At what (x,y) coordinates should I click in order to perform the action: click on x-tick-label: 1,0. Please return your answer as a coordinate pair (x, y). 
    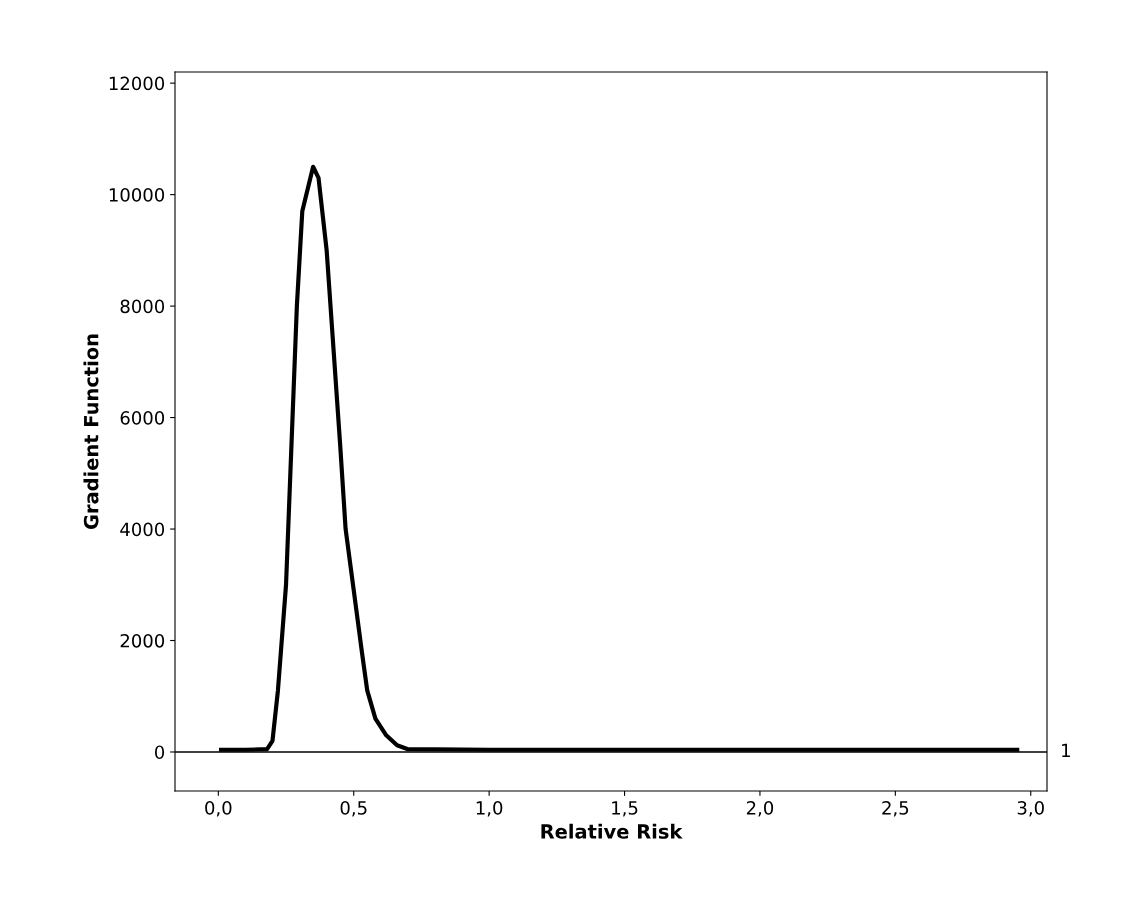
    Looking at the image, I should click on (489, 809).